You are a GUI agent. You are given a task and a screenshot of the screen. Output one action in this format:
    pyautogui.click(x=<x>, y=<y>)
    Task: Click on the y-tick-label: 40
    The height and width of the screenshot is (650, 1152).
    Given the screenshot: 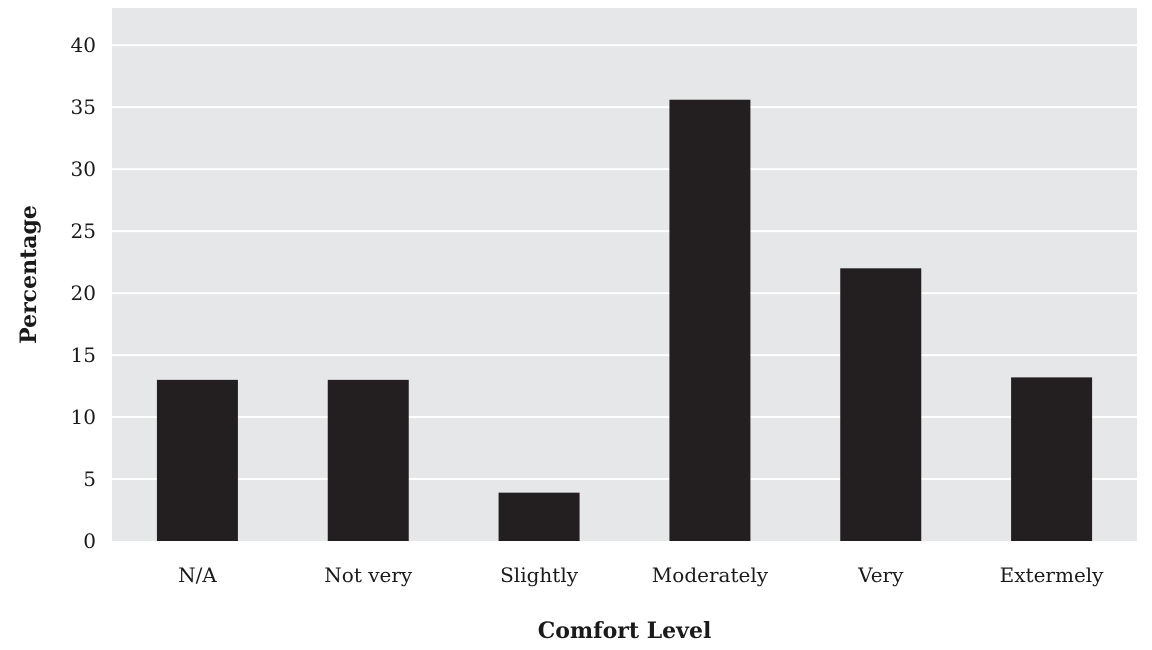 What is the action you would take?
    pyautogui.click(x=83, y=45)
    